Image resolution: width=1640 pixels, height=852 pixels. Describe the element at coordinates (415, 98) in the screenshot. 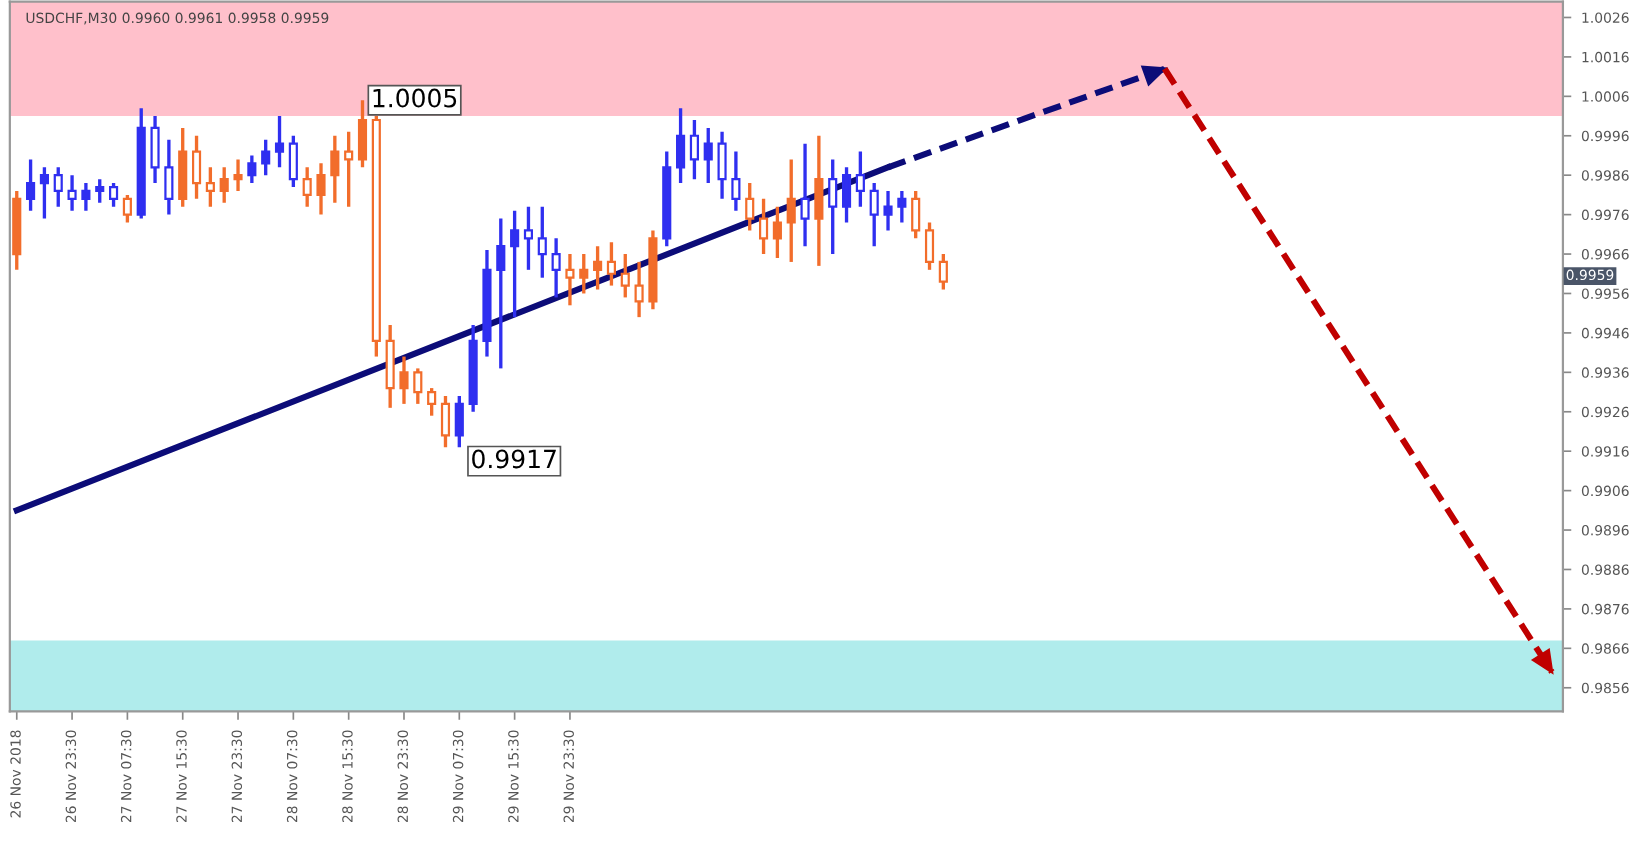

I see `annotation: 1.0005` at that location.